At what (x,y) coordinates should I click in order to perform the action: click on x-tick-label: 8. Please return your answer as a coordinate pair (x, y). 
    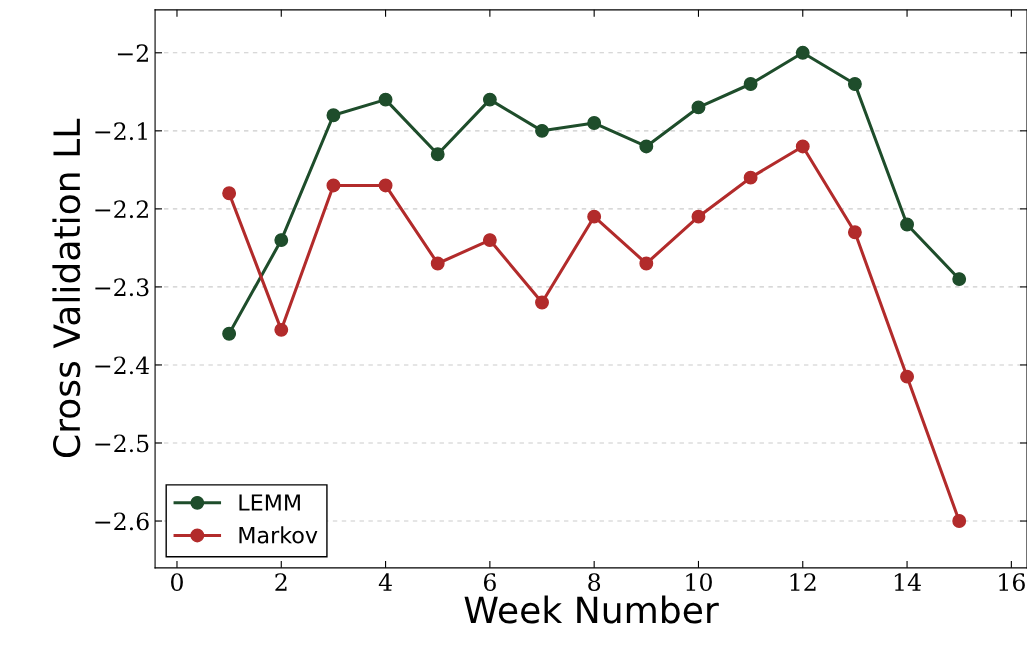
    Looking at the image, I should click on (594, 582).